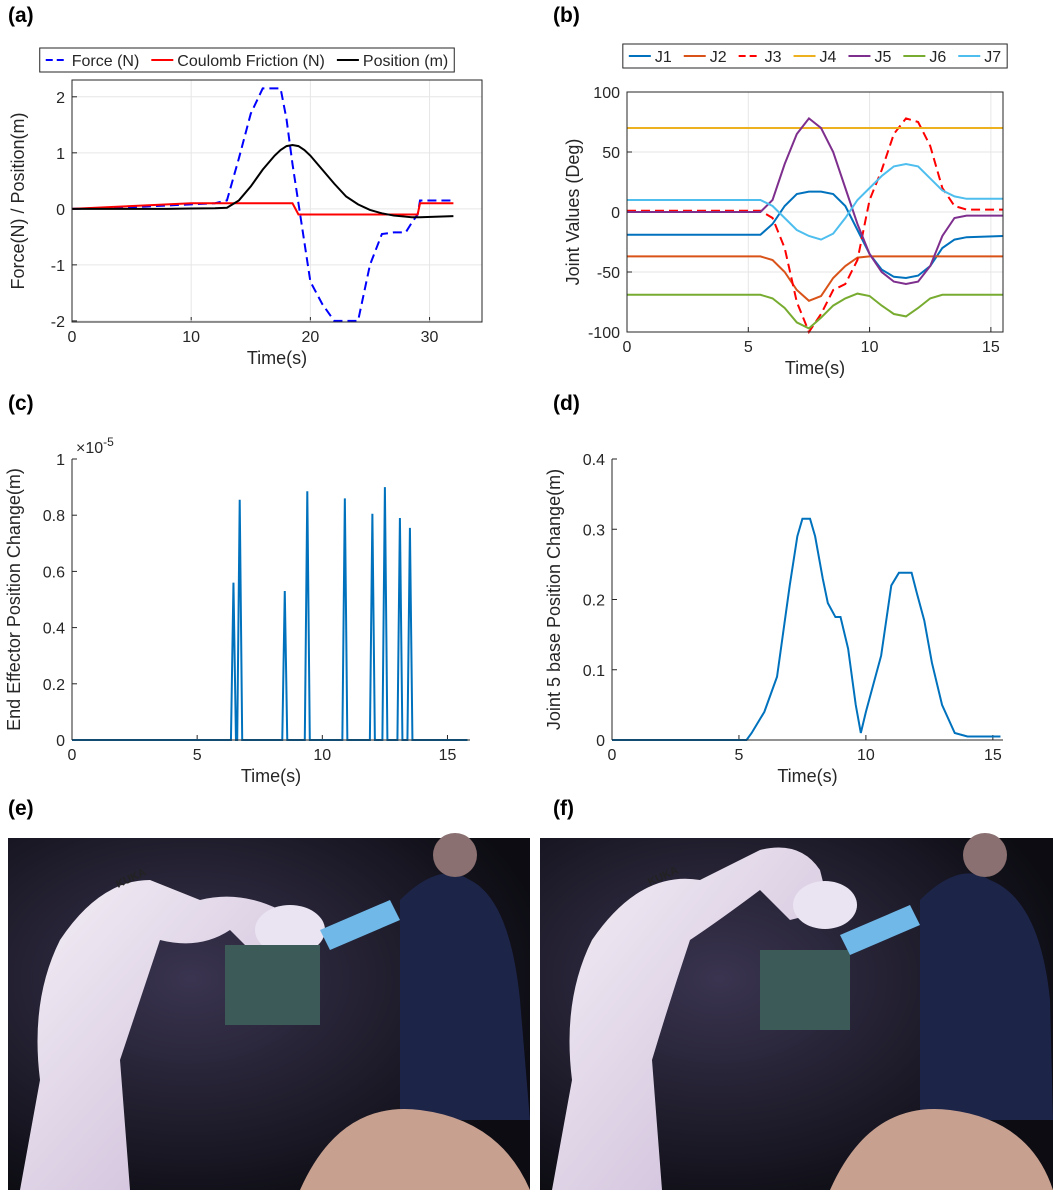 The width and height of the screenshot is (1053, 1195). What do you see at coordinates (773, 57) in the screenshot?
I see `legend-label: J3` at bounding box center [773, 57].